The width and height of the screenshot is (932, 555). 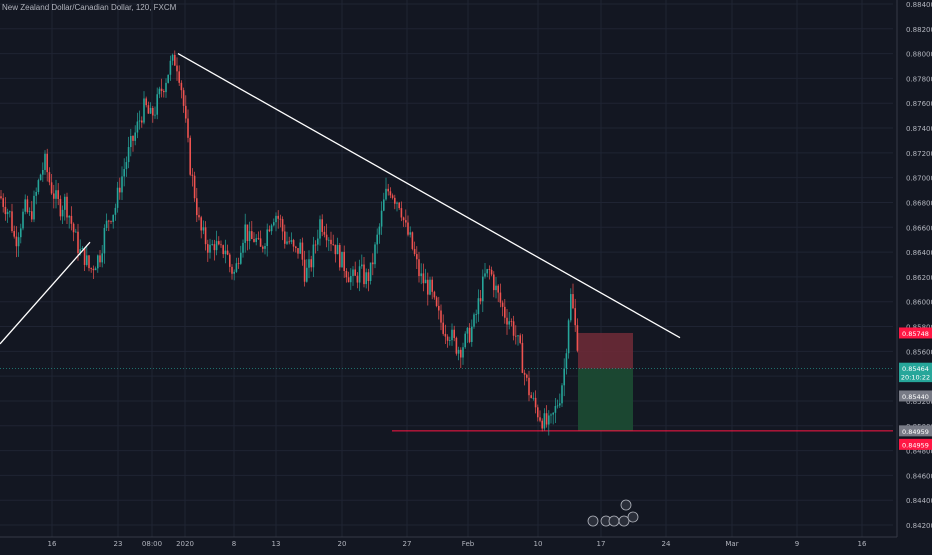 What do you see at coordinates (862, 544) in the screenshot?
I see `x-tick-label: 16` at bounding box center [862, 544].